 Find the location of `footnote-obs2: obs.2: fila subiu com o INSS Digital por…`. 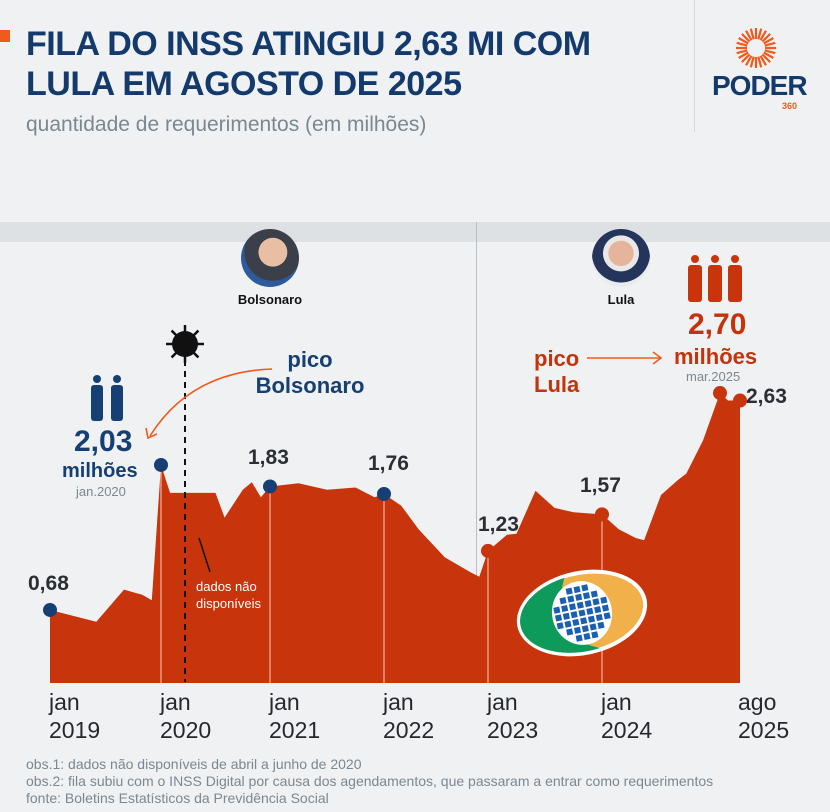

footnote-obs2: obs.2: fila subiu com o INSS Digital por… is located at coordinates (370, 781).